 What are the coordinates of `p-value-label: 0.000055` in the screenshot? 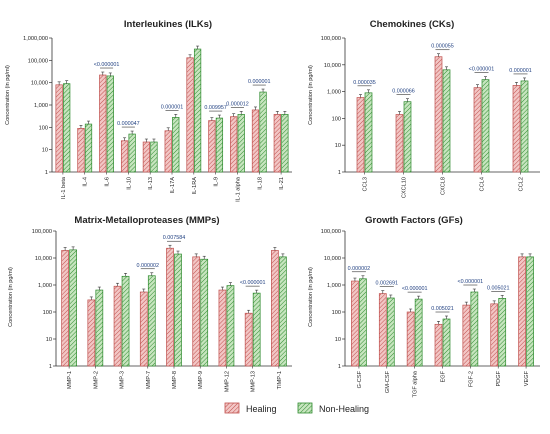 It's located at (442, 47).